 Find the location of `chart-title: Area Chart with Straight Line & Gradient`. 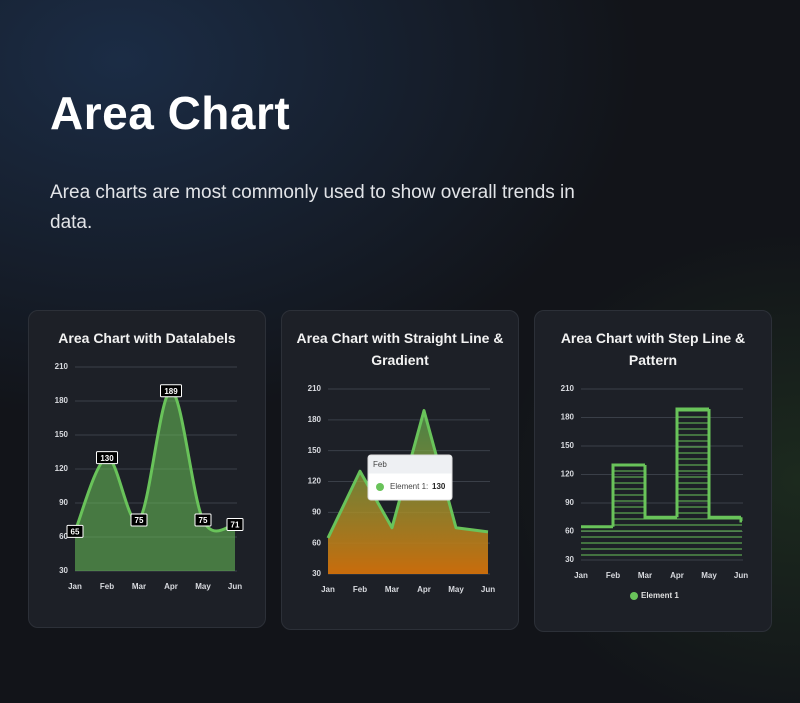

chart-title: Area Chart with Straight Line & Gradient is located at coordinates (400, 349).